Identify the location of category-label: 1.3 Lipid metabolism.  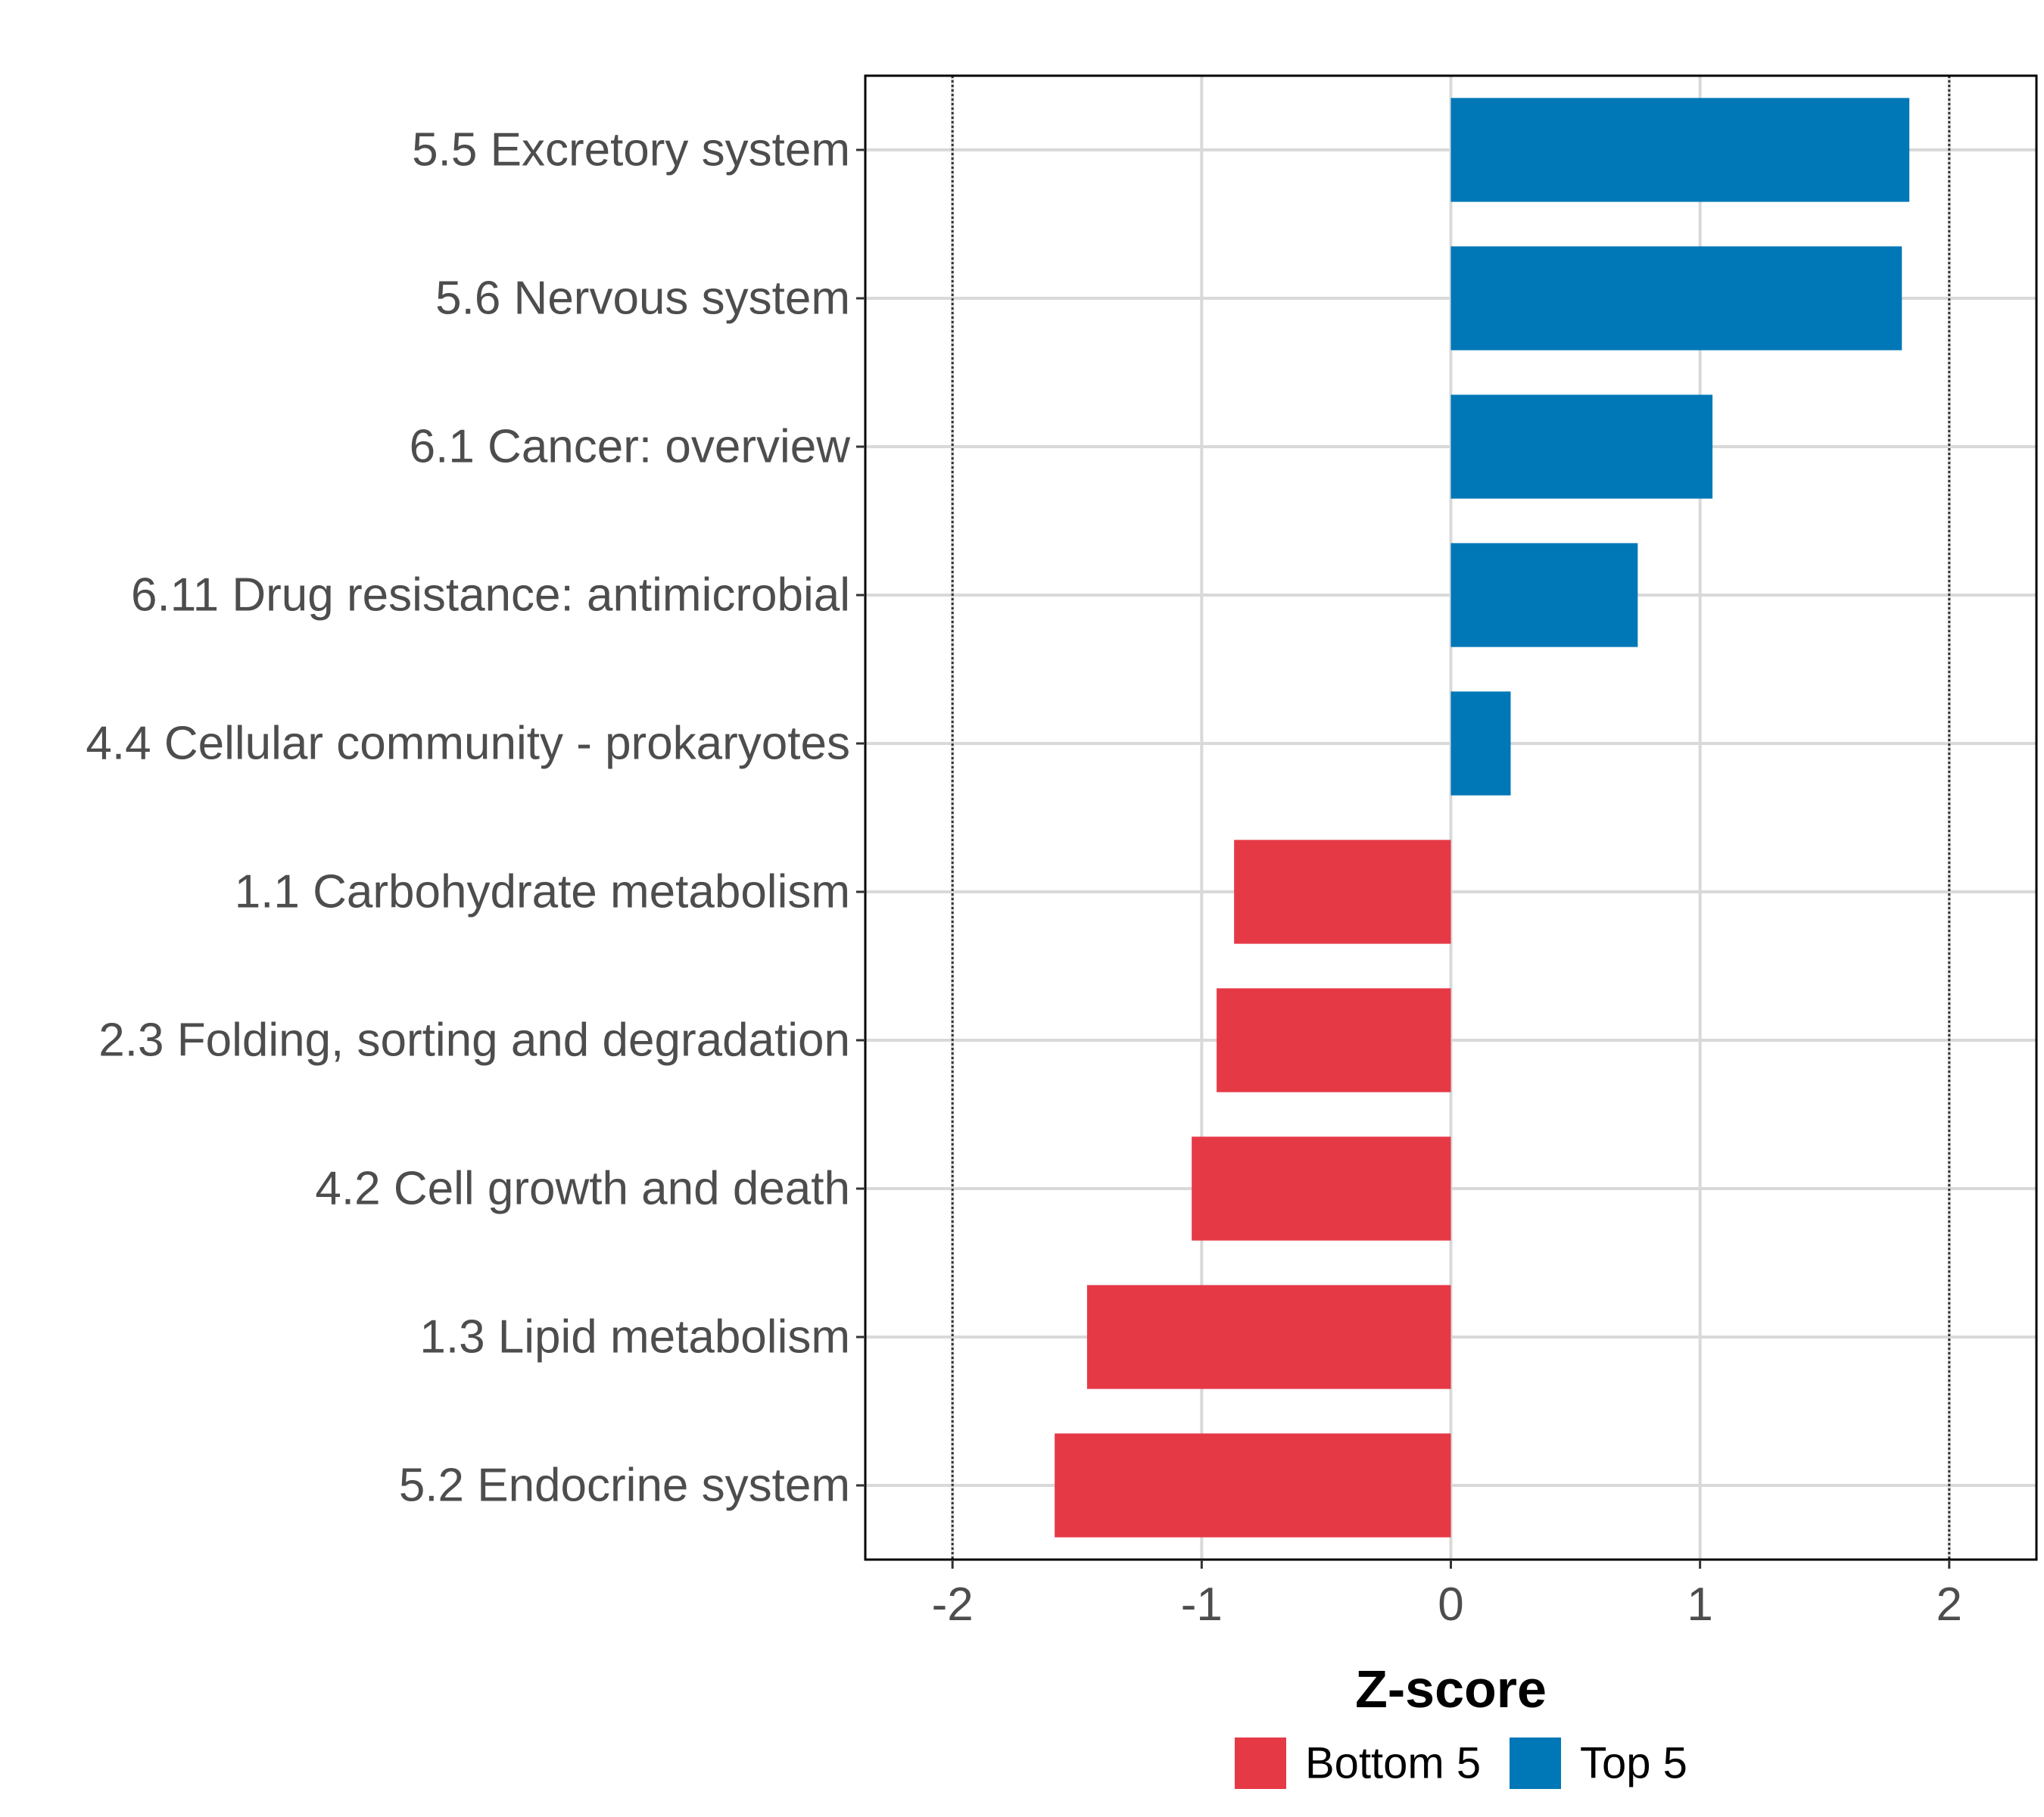
(634, 1337).